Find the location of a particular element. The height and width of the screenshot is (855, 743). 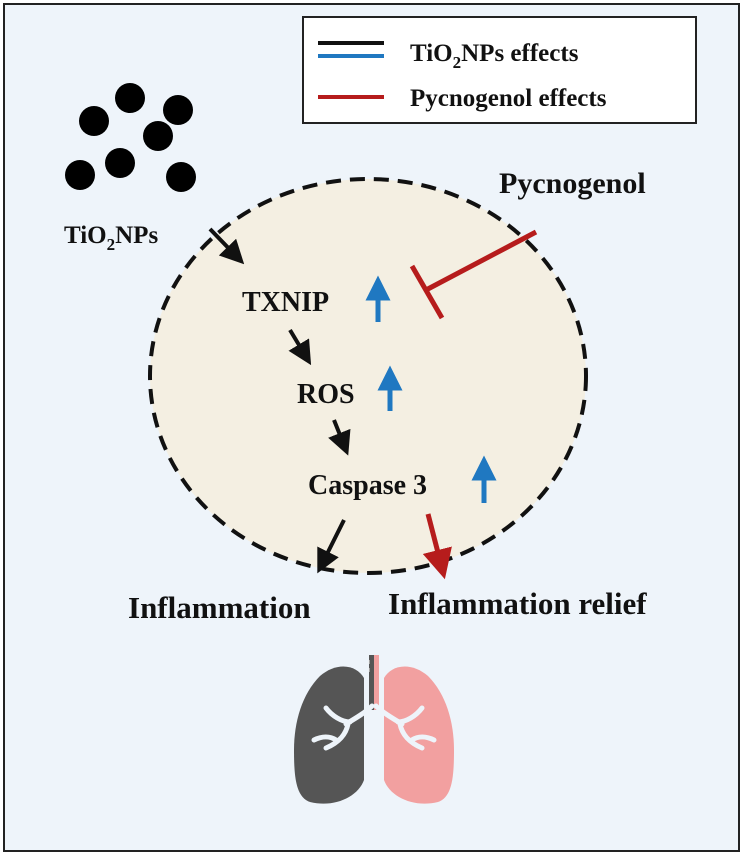

right-bronchi is located at coordinates (405, 727).